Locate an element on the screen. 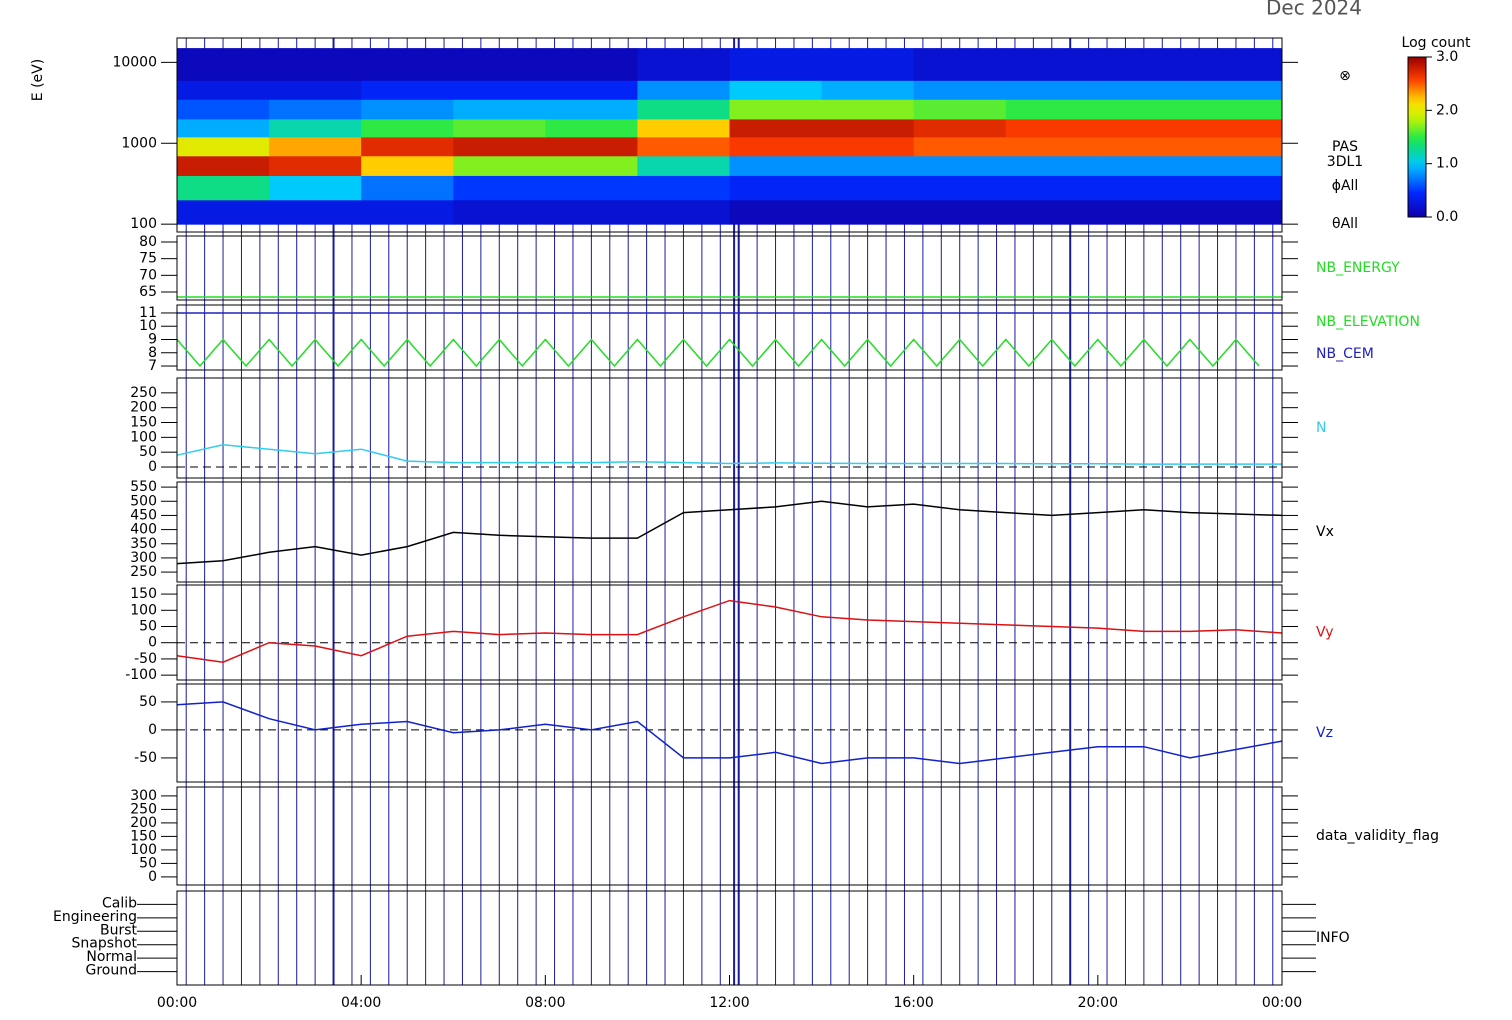 Image resolution: width=1512 pixels, height=1020 pixels. y-tick-label: 75 is located at coordinates (148, 259).